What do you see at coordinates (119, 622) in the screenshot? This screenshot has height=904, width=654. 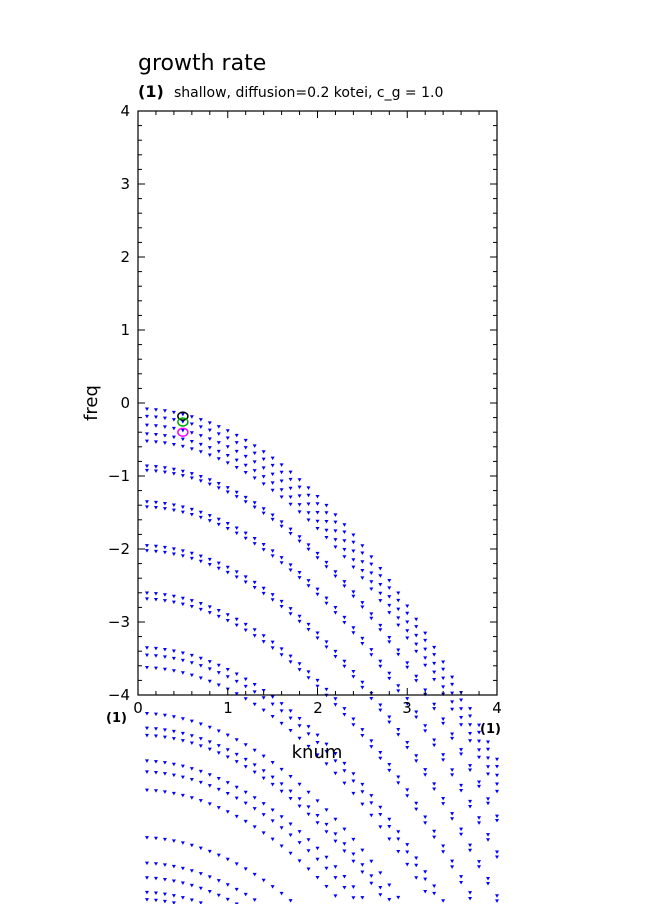 I see `y-tick-label: −3` at bounding box center [119, 622].